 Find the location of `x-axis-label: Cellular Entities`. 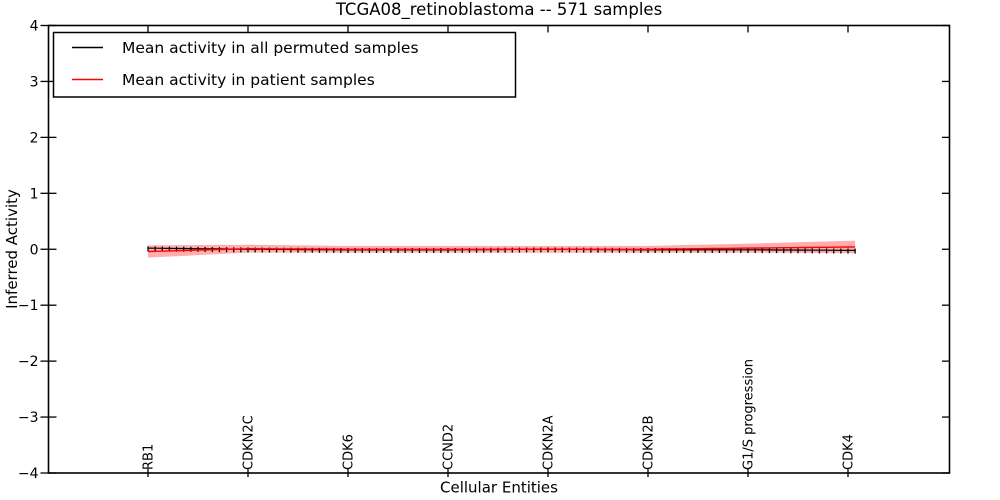

x-axis-label: Cellular Entities is located at coordinates (499, 488).